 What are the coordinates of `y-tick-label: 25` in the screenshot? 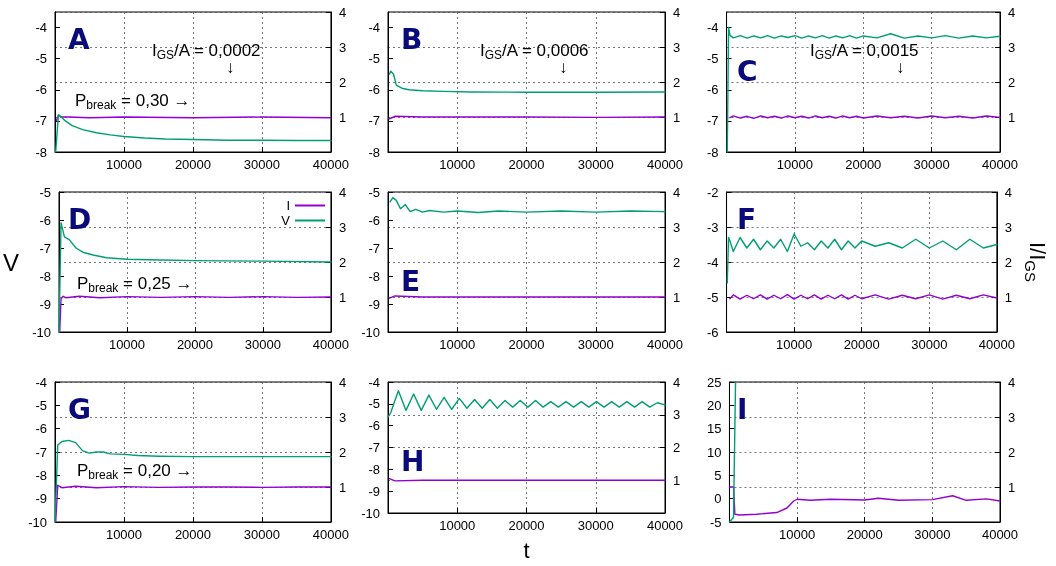 It's located at (714, 382).